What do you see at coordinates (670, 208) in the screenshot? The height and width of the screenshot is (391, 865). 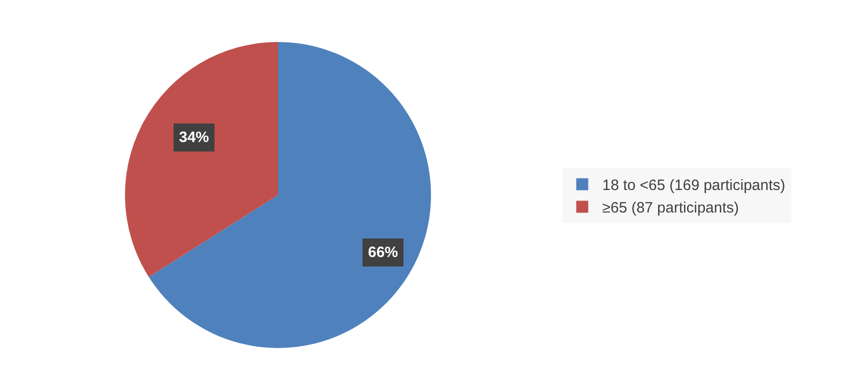 I see `legend-label: ≥65 (87 participants)` at bounding box center [670, 208].